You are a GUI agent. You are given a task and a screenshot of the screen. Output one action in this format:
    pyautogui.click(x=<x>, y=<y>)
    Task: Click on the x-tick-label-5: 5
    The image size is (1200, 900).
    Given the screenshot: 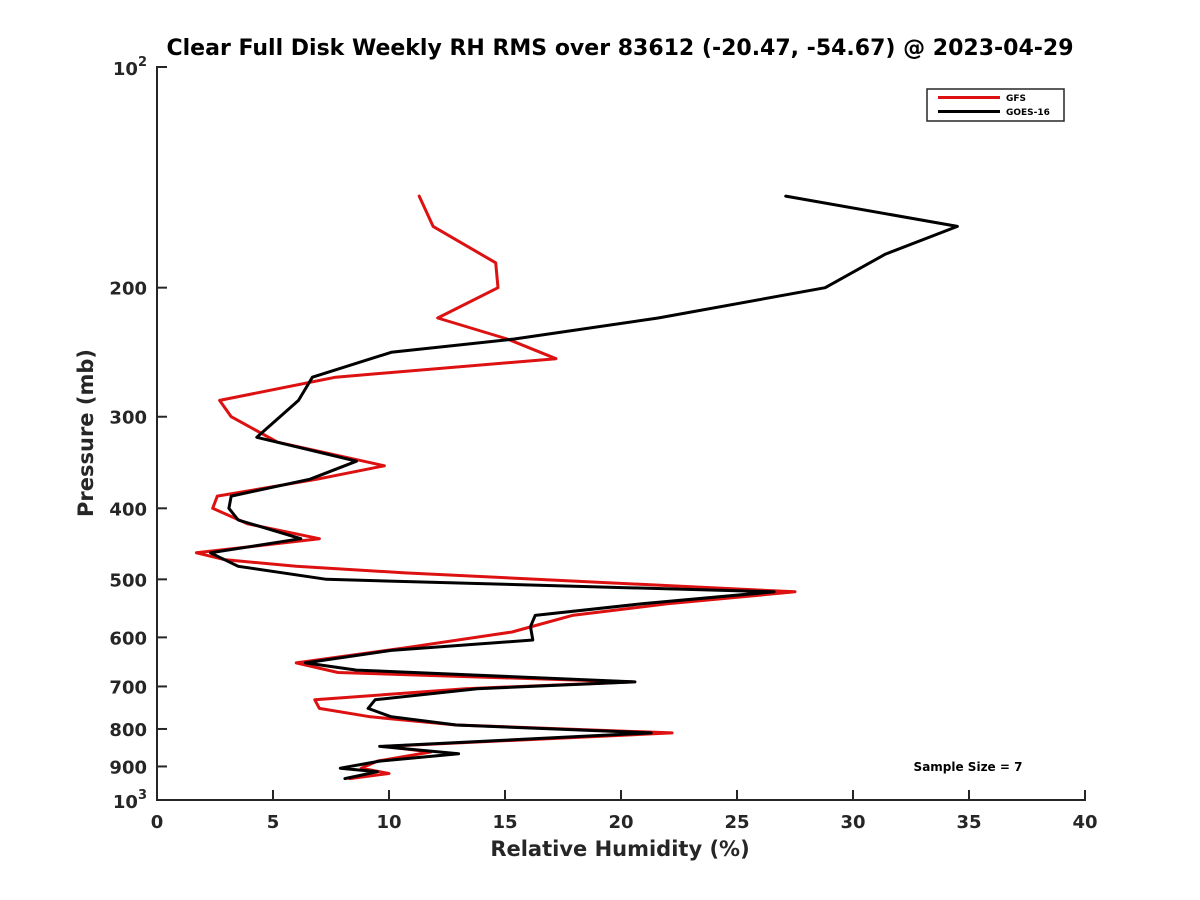 What is the action you would take?
    pyautogui.click(x=273, y=822)
    